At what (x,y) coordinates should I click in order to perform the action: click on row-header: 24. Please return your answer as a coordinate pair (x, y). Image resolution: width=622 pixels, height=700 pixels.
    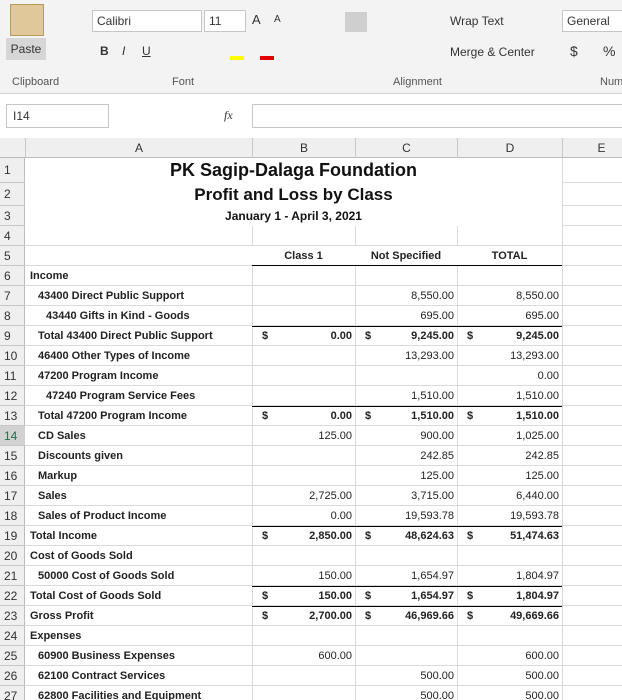
    Looking at the image, I should click on (12, 636).